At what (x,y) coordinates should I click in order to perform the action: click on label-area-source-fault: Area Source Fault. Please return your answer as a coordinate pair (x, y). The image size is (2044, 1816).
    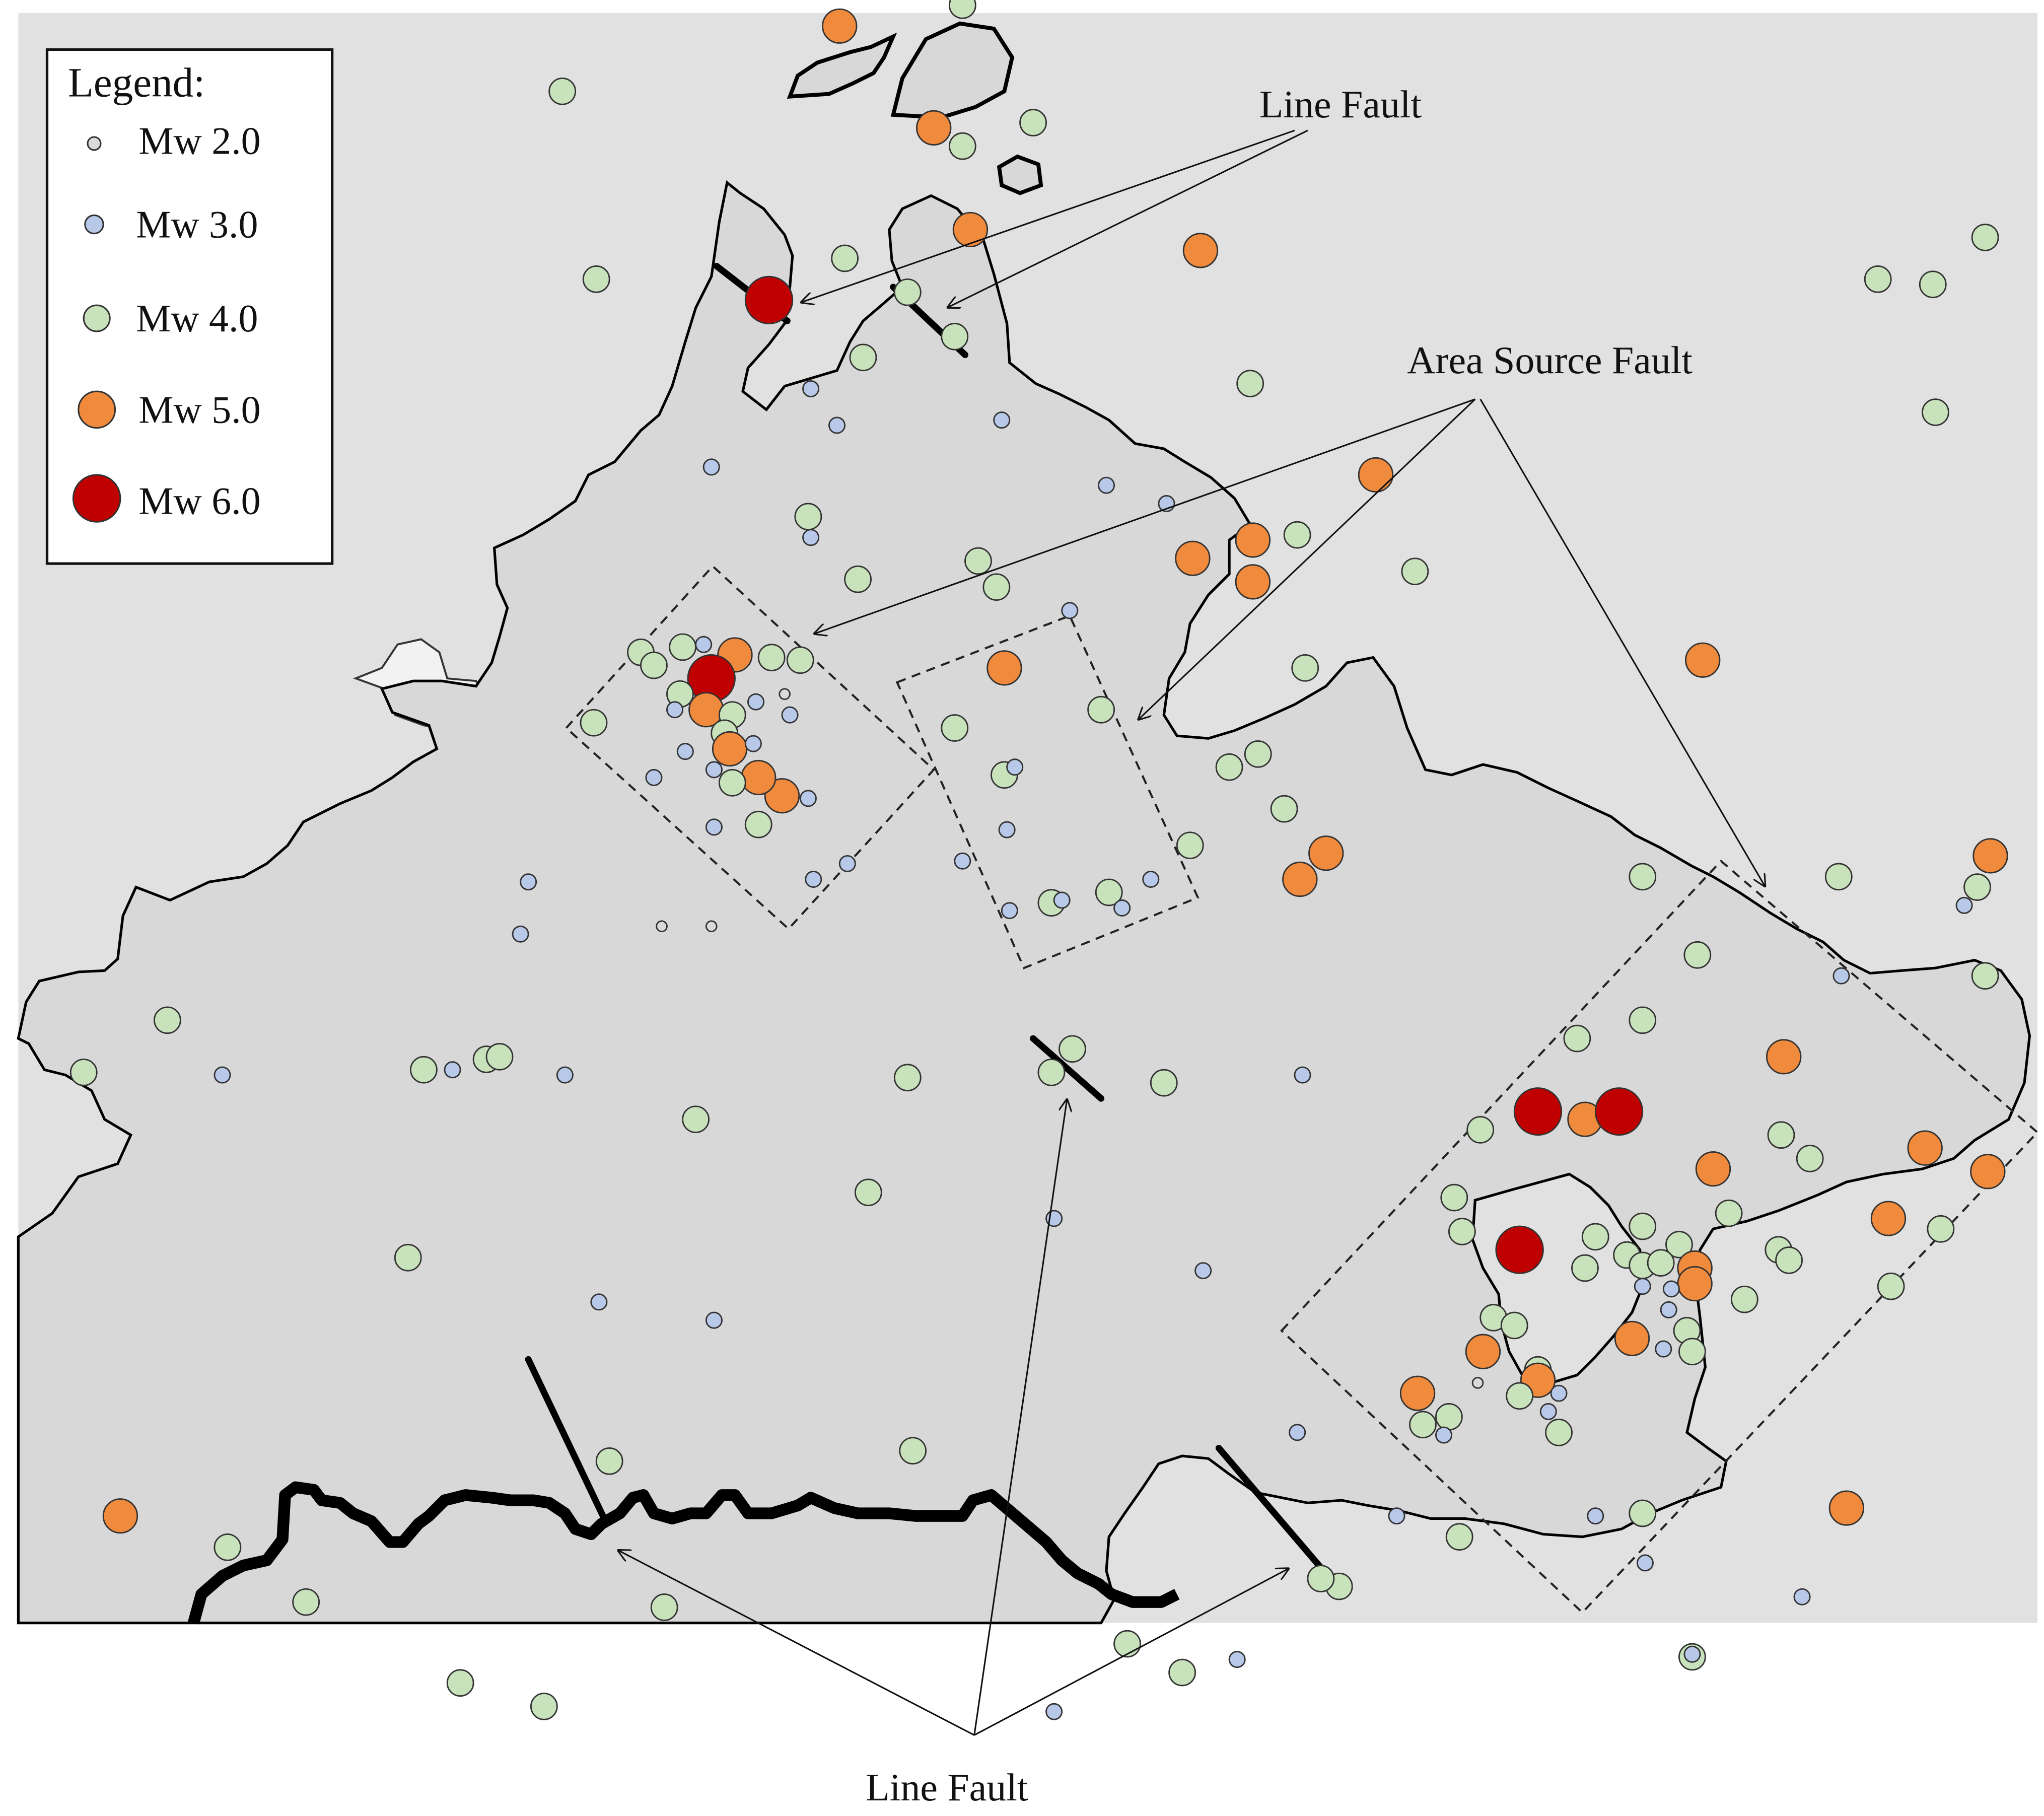
    Looking at the image, I should click on (1550, 360).